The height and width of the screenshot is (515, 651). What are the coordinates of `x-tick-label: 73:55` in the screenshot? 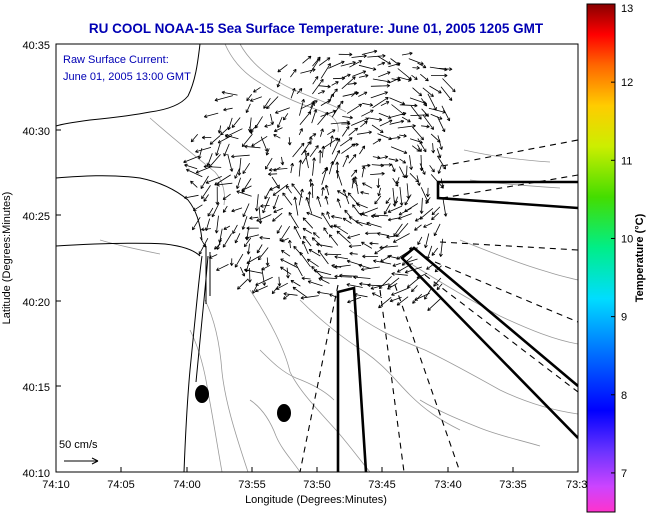 It's located at (252, 485).